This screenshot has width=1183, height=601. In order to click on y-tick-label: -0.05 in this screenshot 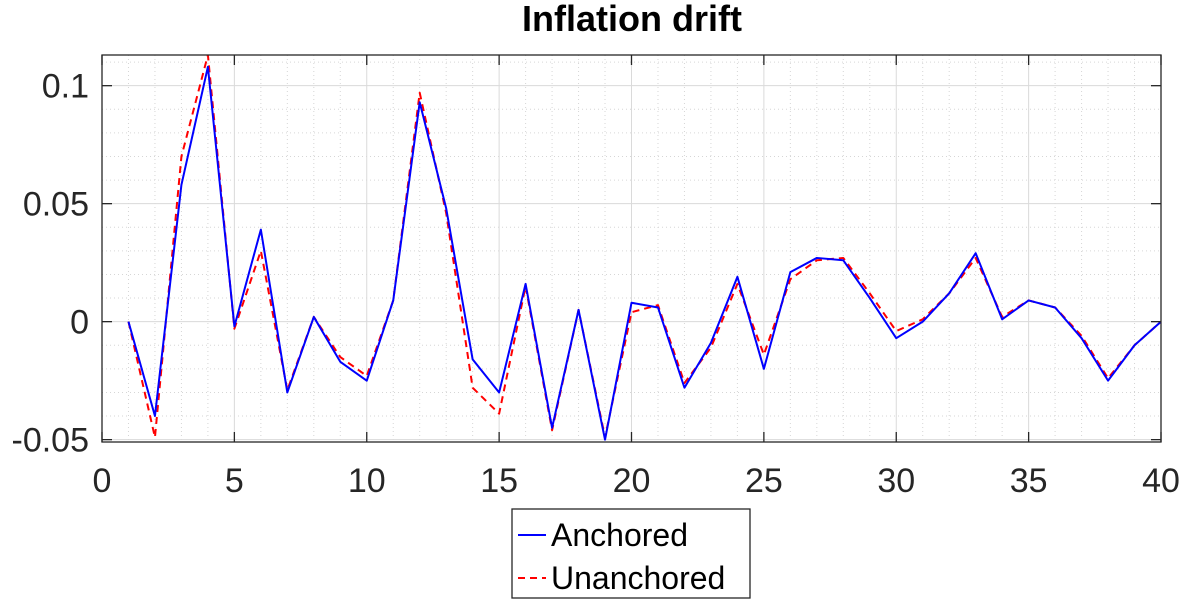, I will do `click(51, 441)`.